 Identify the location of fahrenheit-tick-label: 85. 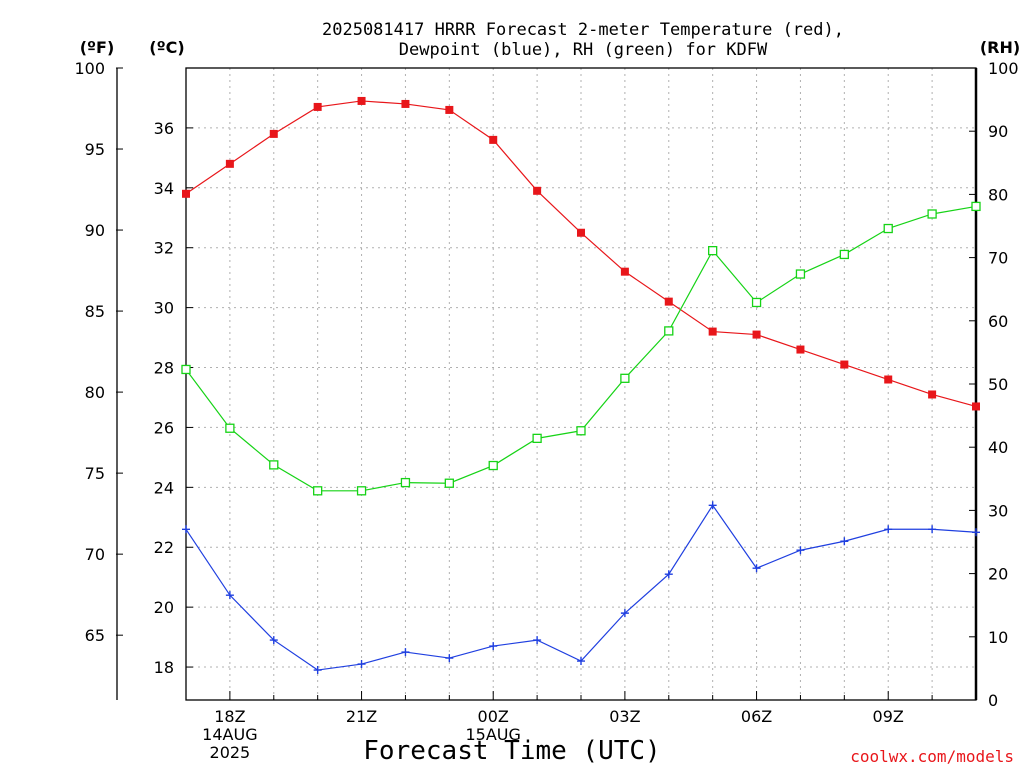
(95, 311).